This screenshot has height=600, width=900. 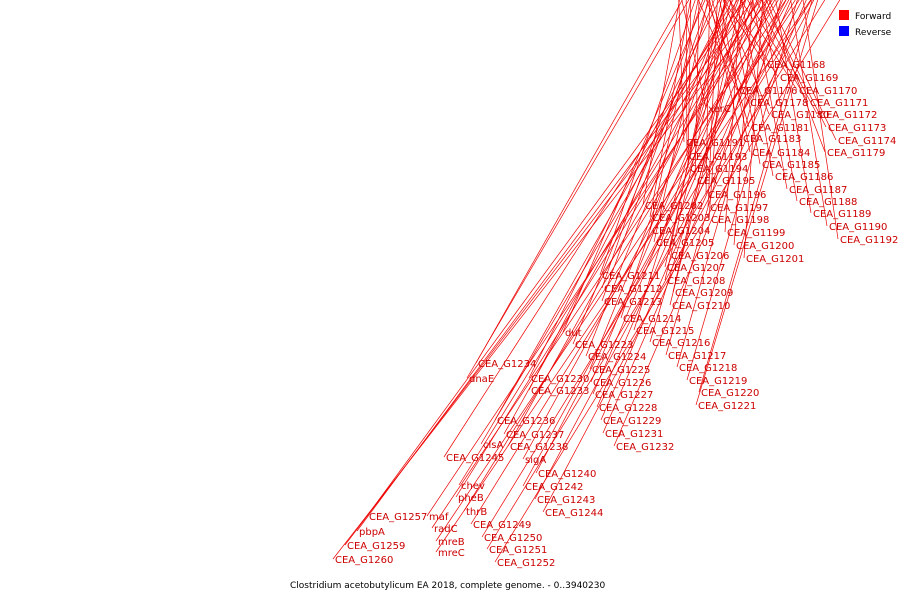 I want to click on gene-label: thrB, so click(x=476, y=512).